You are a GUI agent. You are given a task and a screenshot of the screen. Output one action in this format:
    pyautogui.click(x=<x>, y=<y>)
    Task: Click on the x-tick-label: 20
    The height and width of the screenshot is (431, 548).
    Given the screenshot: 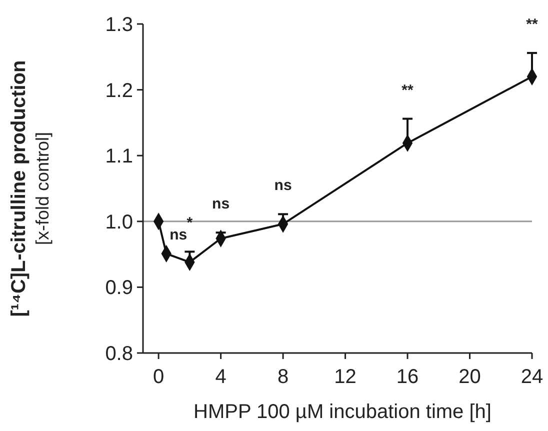 What is the action you would take?
    pyautogui.click(x=469, y=377)
    